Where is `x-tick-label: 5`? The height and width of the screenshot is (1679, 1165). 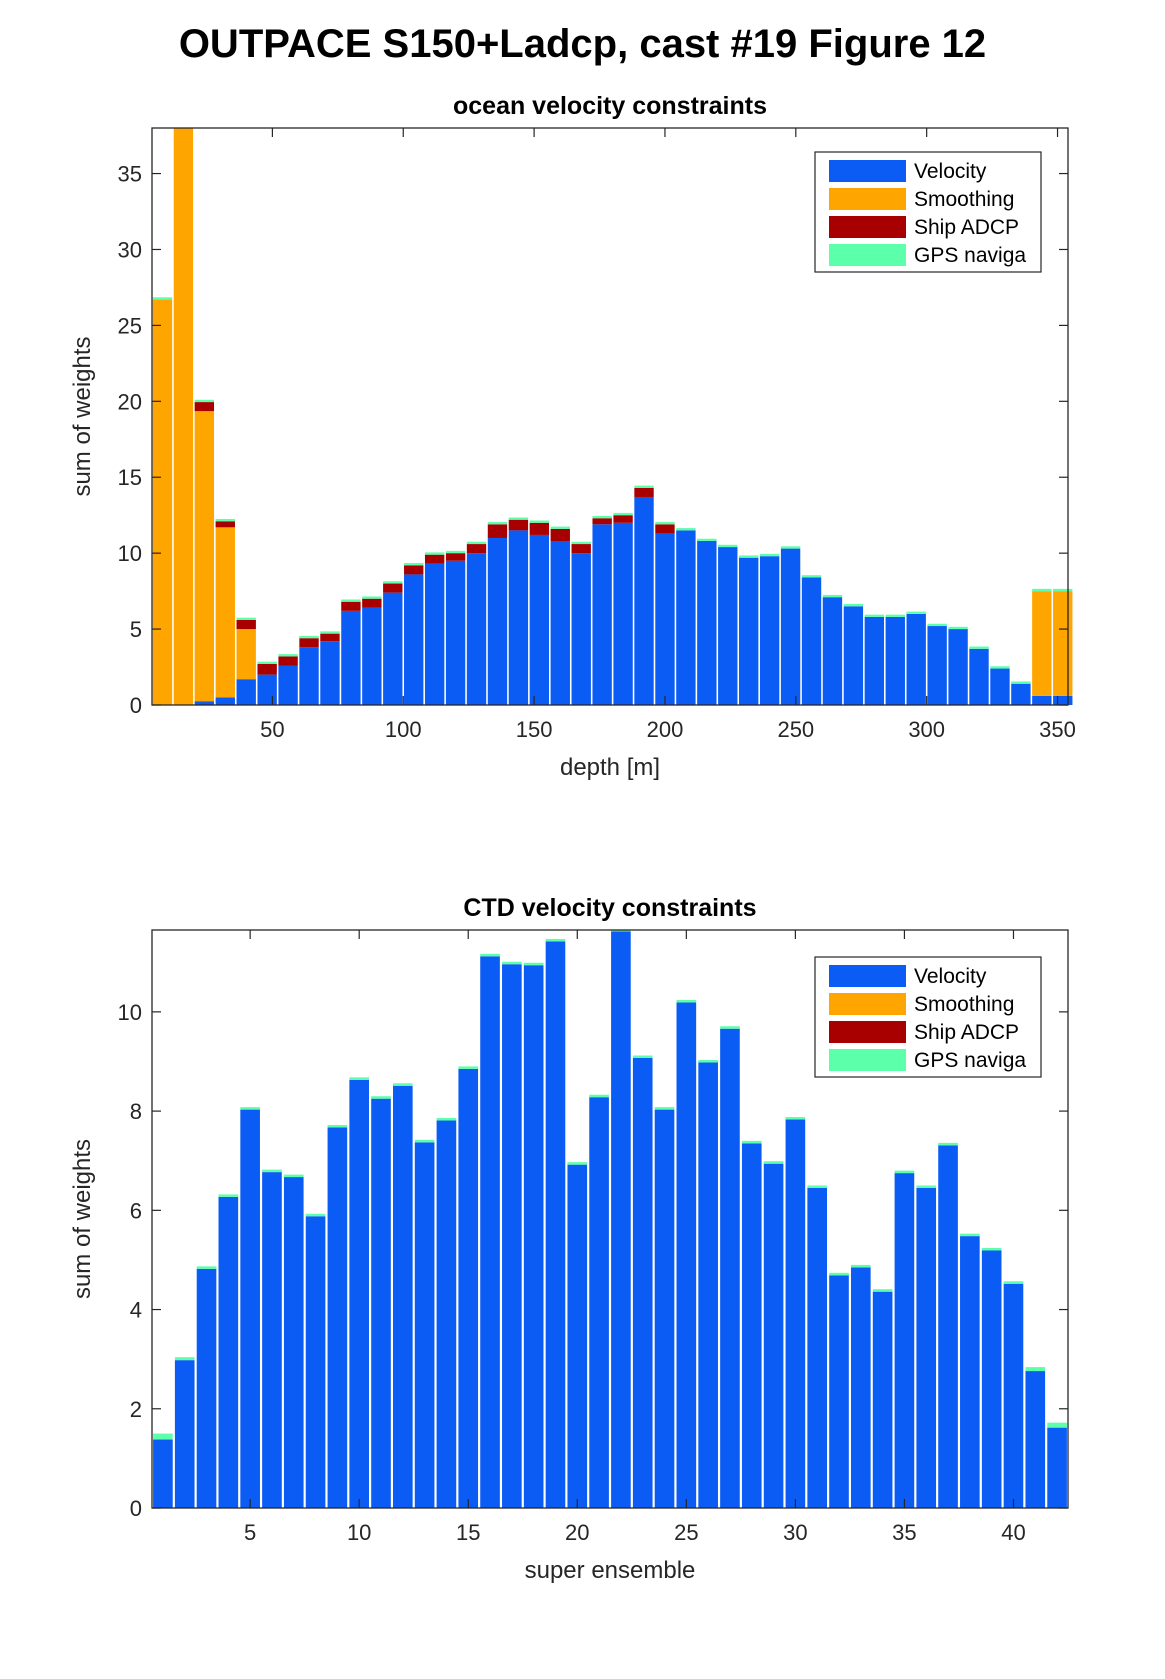 x-tick-label: 5 is located at coordinates (250, 1532).